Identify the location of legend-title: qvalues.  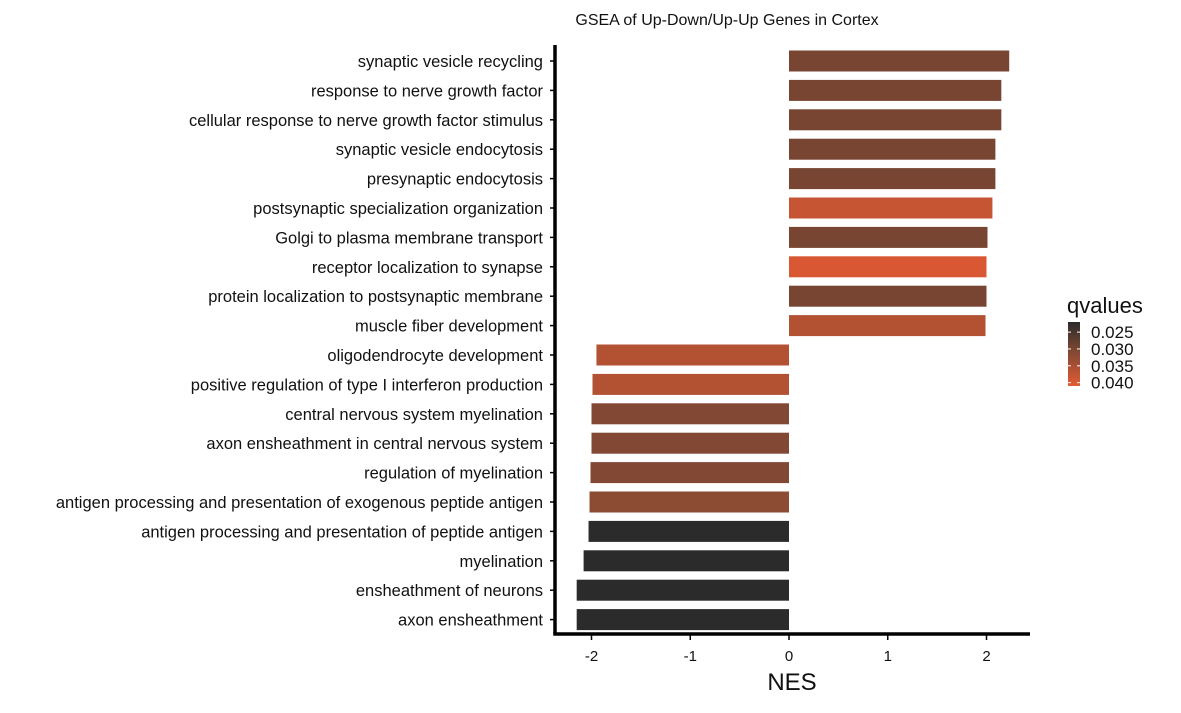
(1105, 305).